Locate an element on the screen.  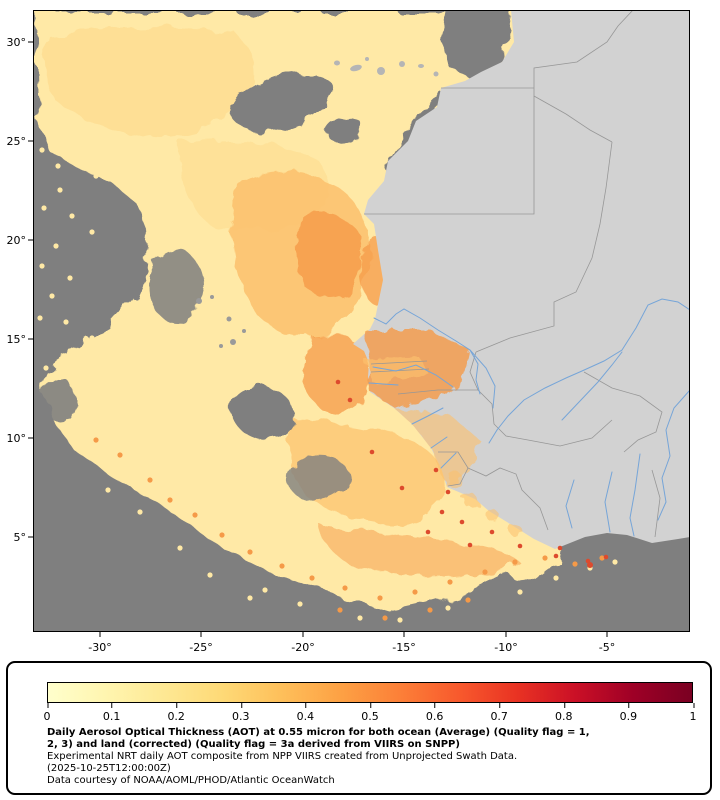
canary-islands is located at coordinates (386, 67).